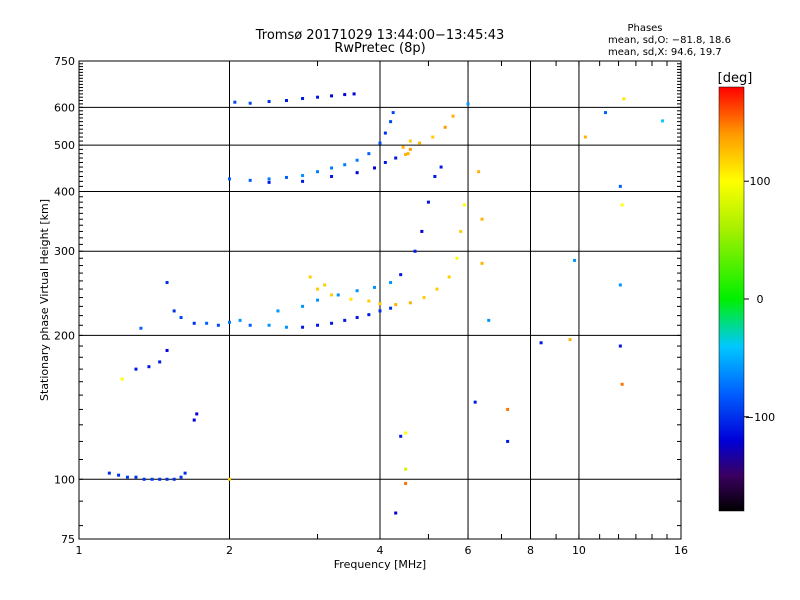 The image size is (800, 600). Describe the element at coordinates (68, 539) in the screenshot. I see `y-tick-label: 75` at that location.